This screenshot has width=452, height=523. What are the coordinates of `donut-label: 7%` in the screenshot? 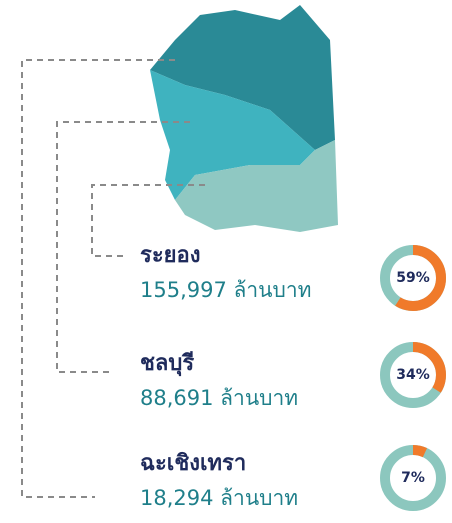 It's located at (413, 478).